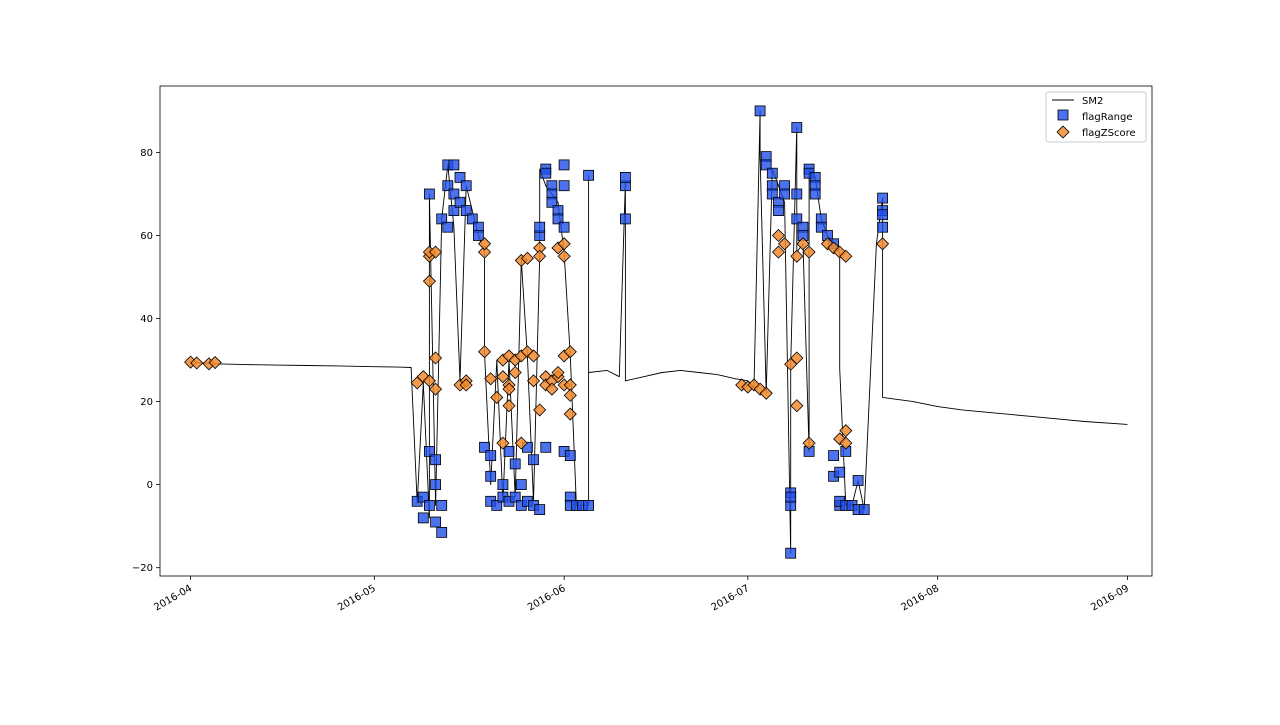 This screenshot has width=1280, height=725. Describe the element at coordinates (1109, 133) in the screenshot. I see `legend-label-flagzscore: flagZScore` at that location.